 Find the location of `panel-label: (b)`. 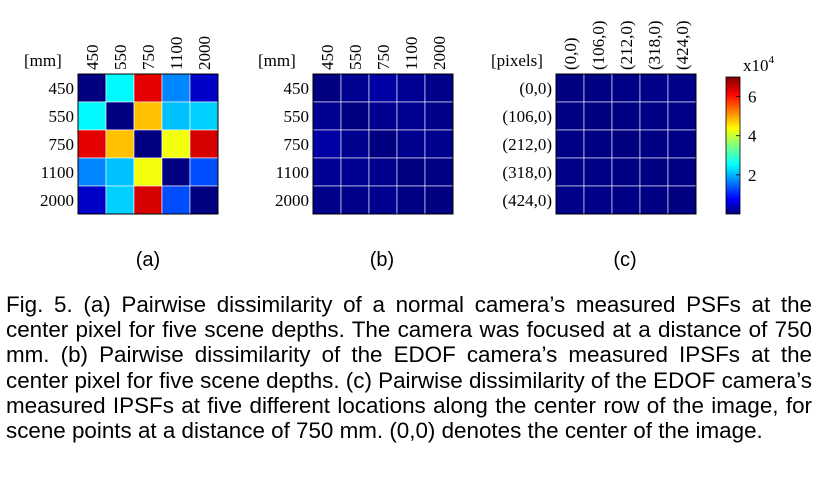

panel-label: (b) is located at coordinates (382, 260).